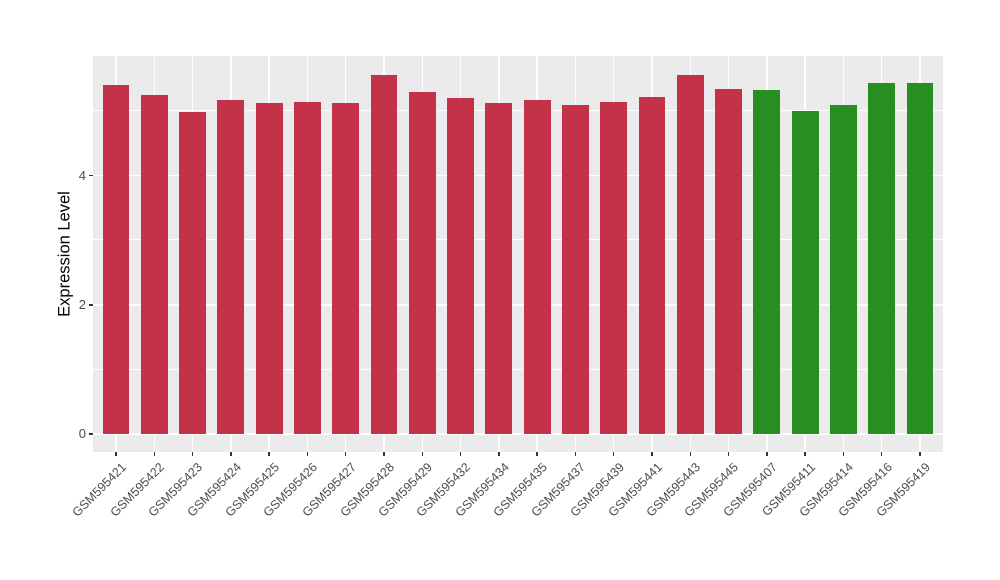 Image resolution: width=1000 pixels, height=580 pixels. I want to click on bar-GSM595428, so click(384, 254).